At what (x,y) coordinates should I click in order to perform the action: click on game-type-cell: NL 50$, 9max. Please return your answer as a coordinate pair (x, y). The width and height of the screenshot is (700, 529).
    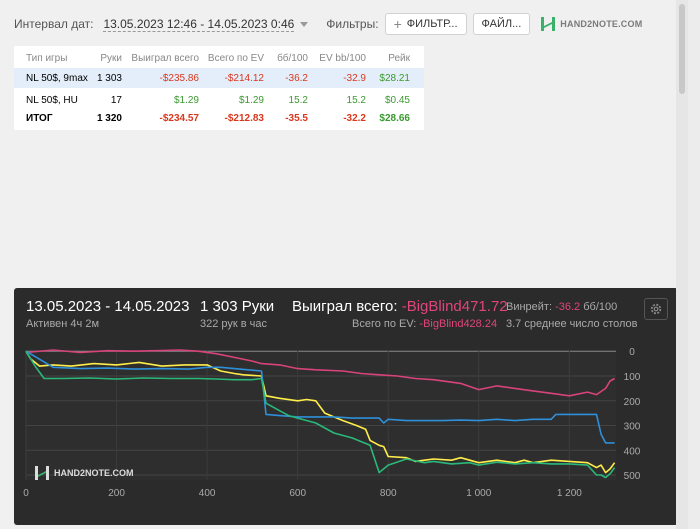
    Looking at the image, I should click on (57, 78).